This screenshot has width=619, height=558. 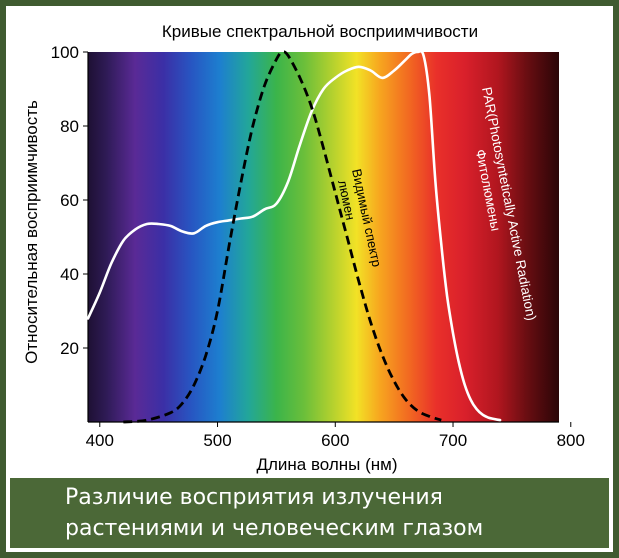 What do you see at coordinates (31, 232) in the screenshot?
I see `y-axis-title: Относительная восприимчивость` at bounding box center [31, 232].